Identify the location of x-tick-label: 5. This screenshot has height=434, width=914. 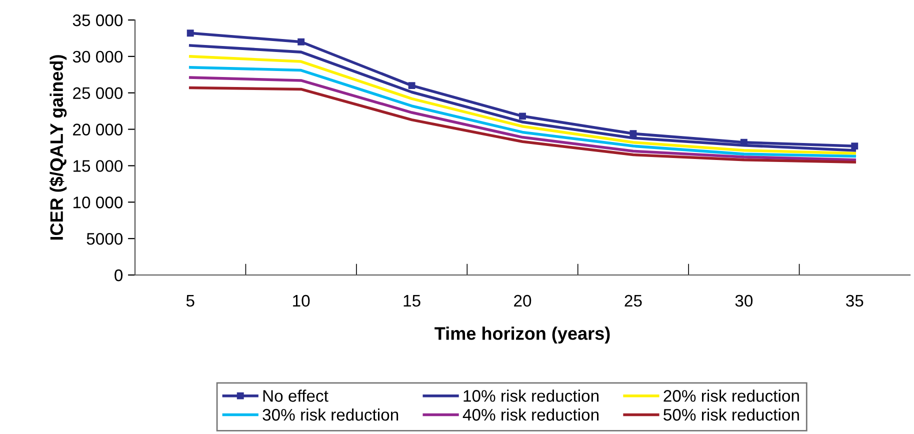
(190, 301).